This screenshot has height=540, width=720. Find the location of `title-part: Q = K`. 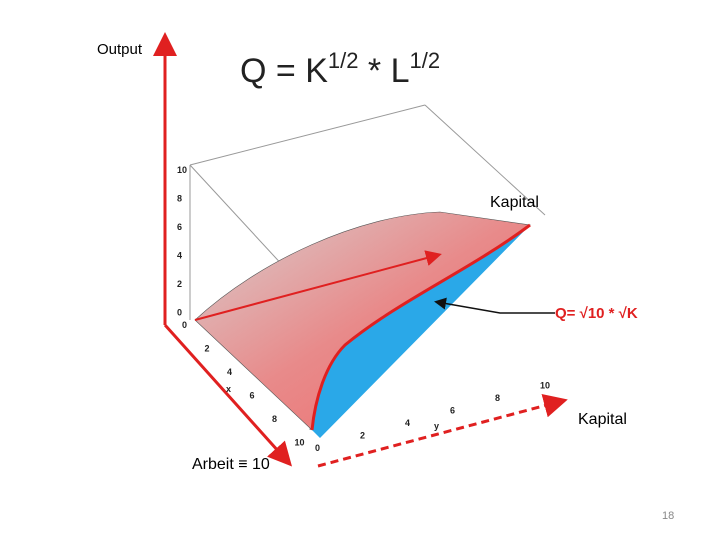

title-part: Q = K is located at coordinates (284, 71).